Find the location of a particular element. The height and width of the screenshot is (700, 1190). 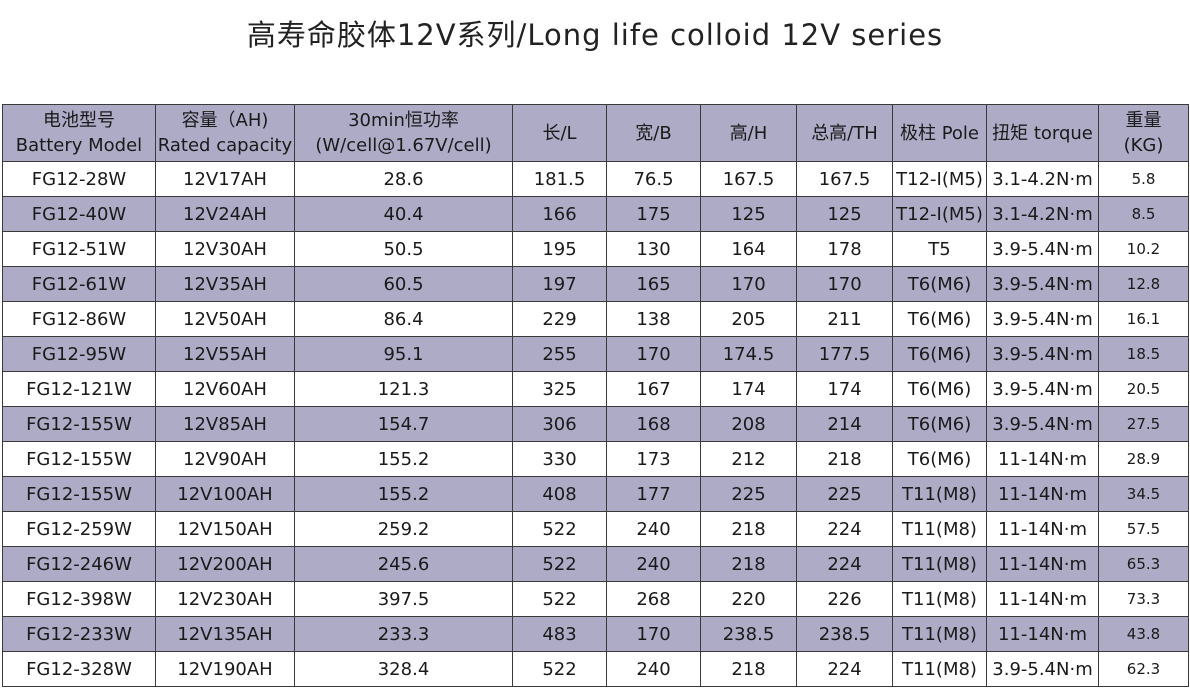

cell-capacity: 12V85AH is located at coordinates (225, 424).